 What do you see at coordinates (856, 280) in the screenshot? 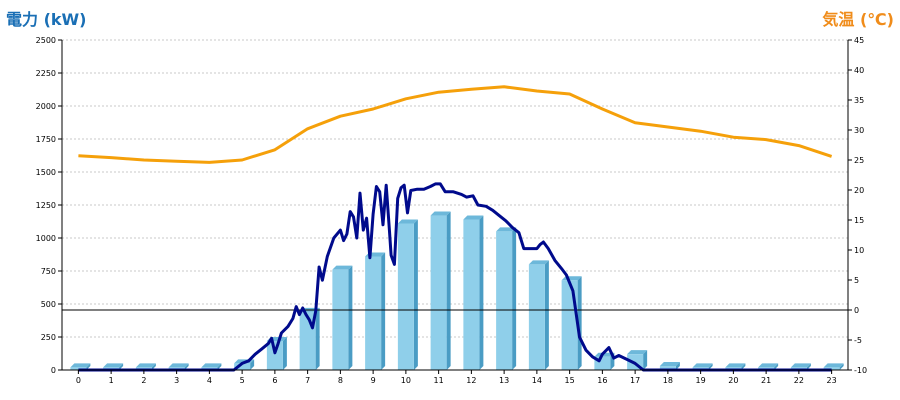
I see `right-tick-label: 5` at bounding box center [856, 280].